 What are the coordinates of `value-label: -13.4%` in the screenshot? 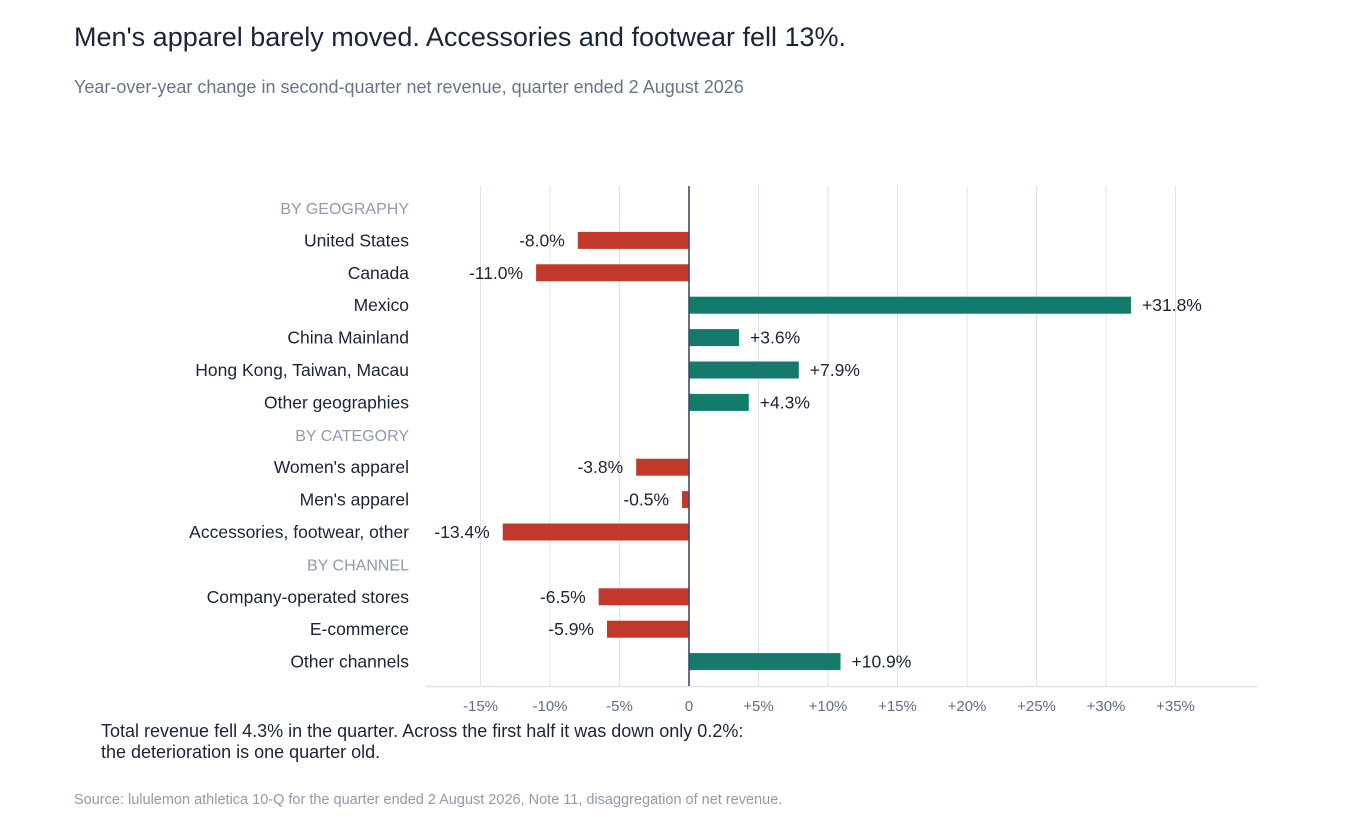 It's located at (461, 532).